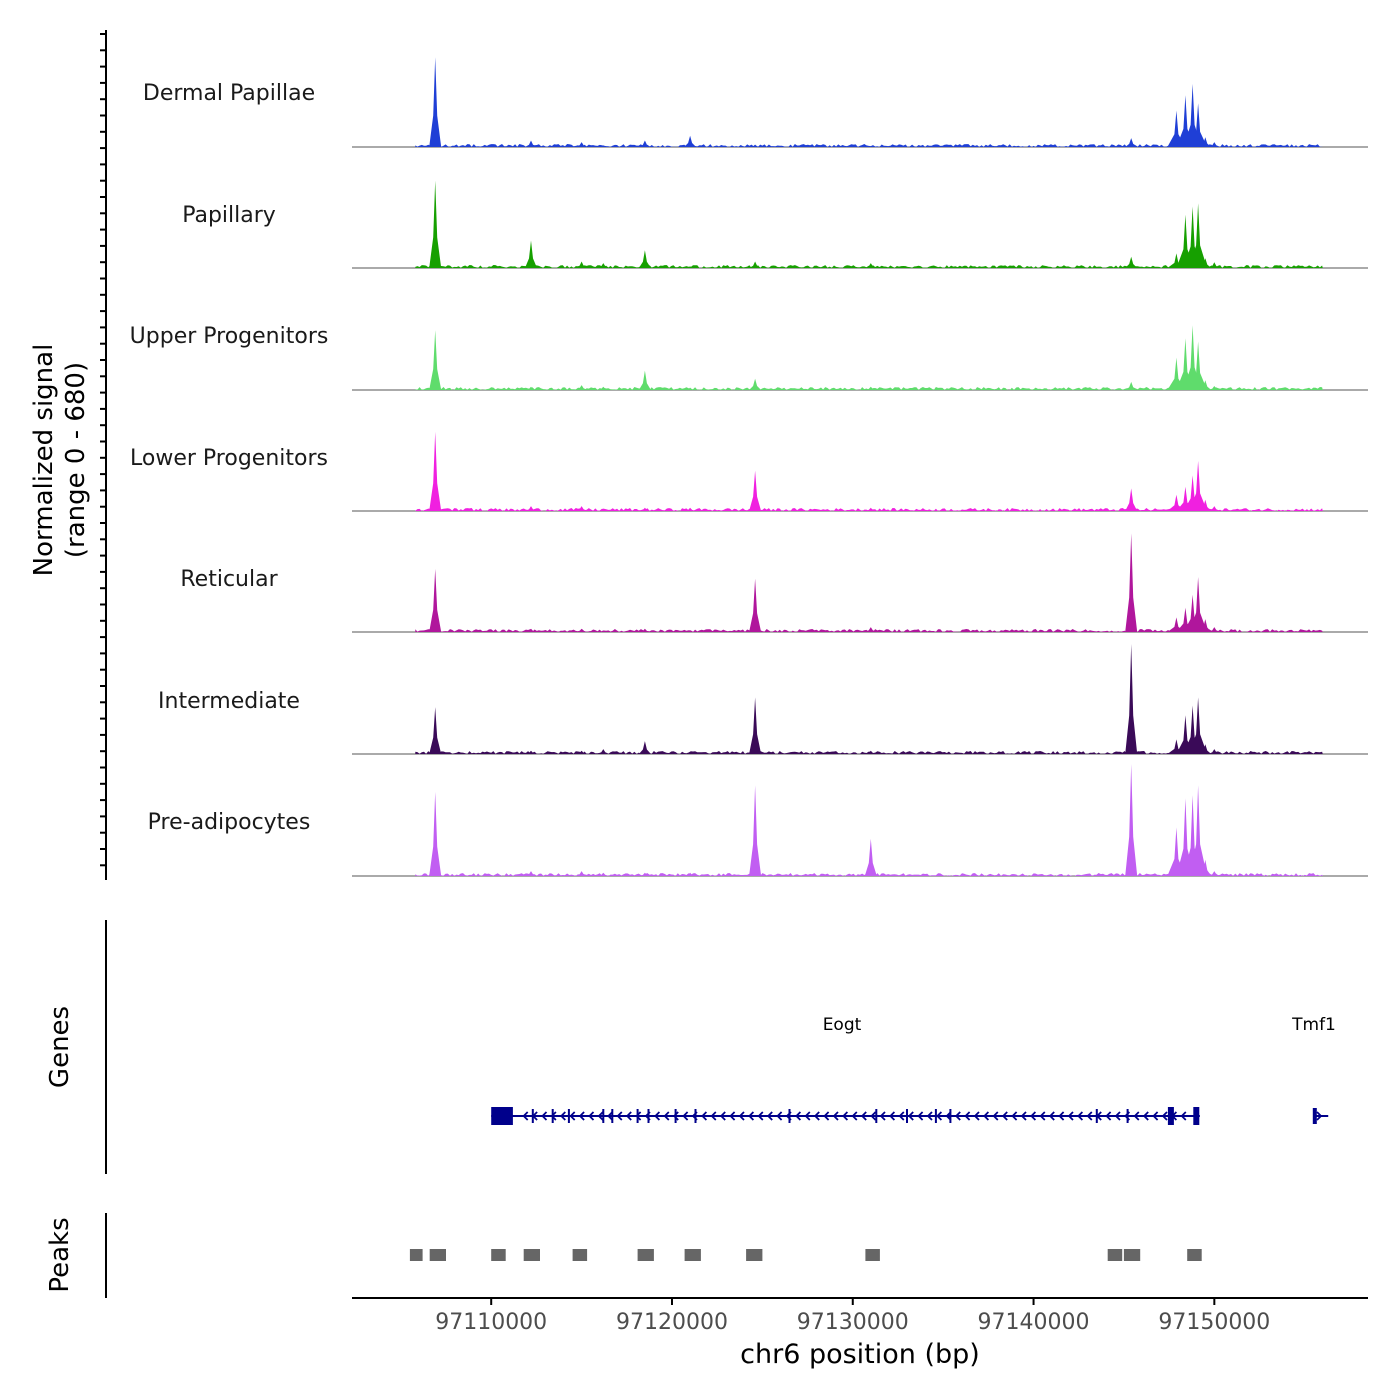 The width and height of the screenshot is (1400, 1400). I want to click on gene-label: Tmf1, so click(1313, 1025).